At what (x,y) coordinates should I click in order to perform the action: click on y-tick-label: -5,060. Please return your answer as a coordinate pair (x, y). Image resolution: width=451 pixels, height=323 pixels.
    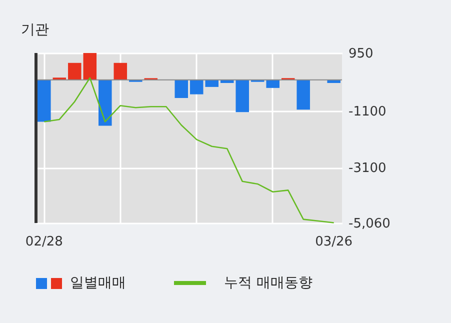
    Looking at the image, I should click on (369, 224).